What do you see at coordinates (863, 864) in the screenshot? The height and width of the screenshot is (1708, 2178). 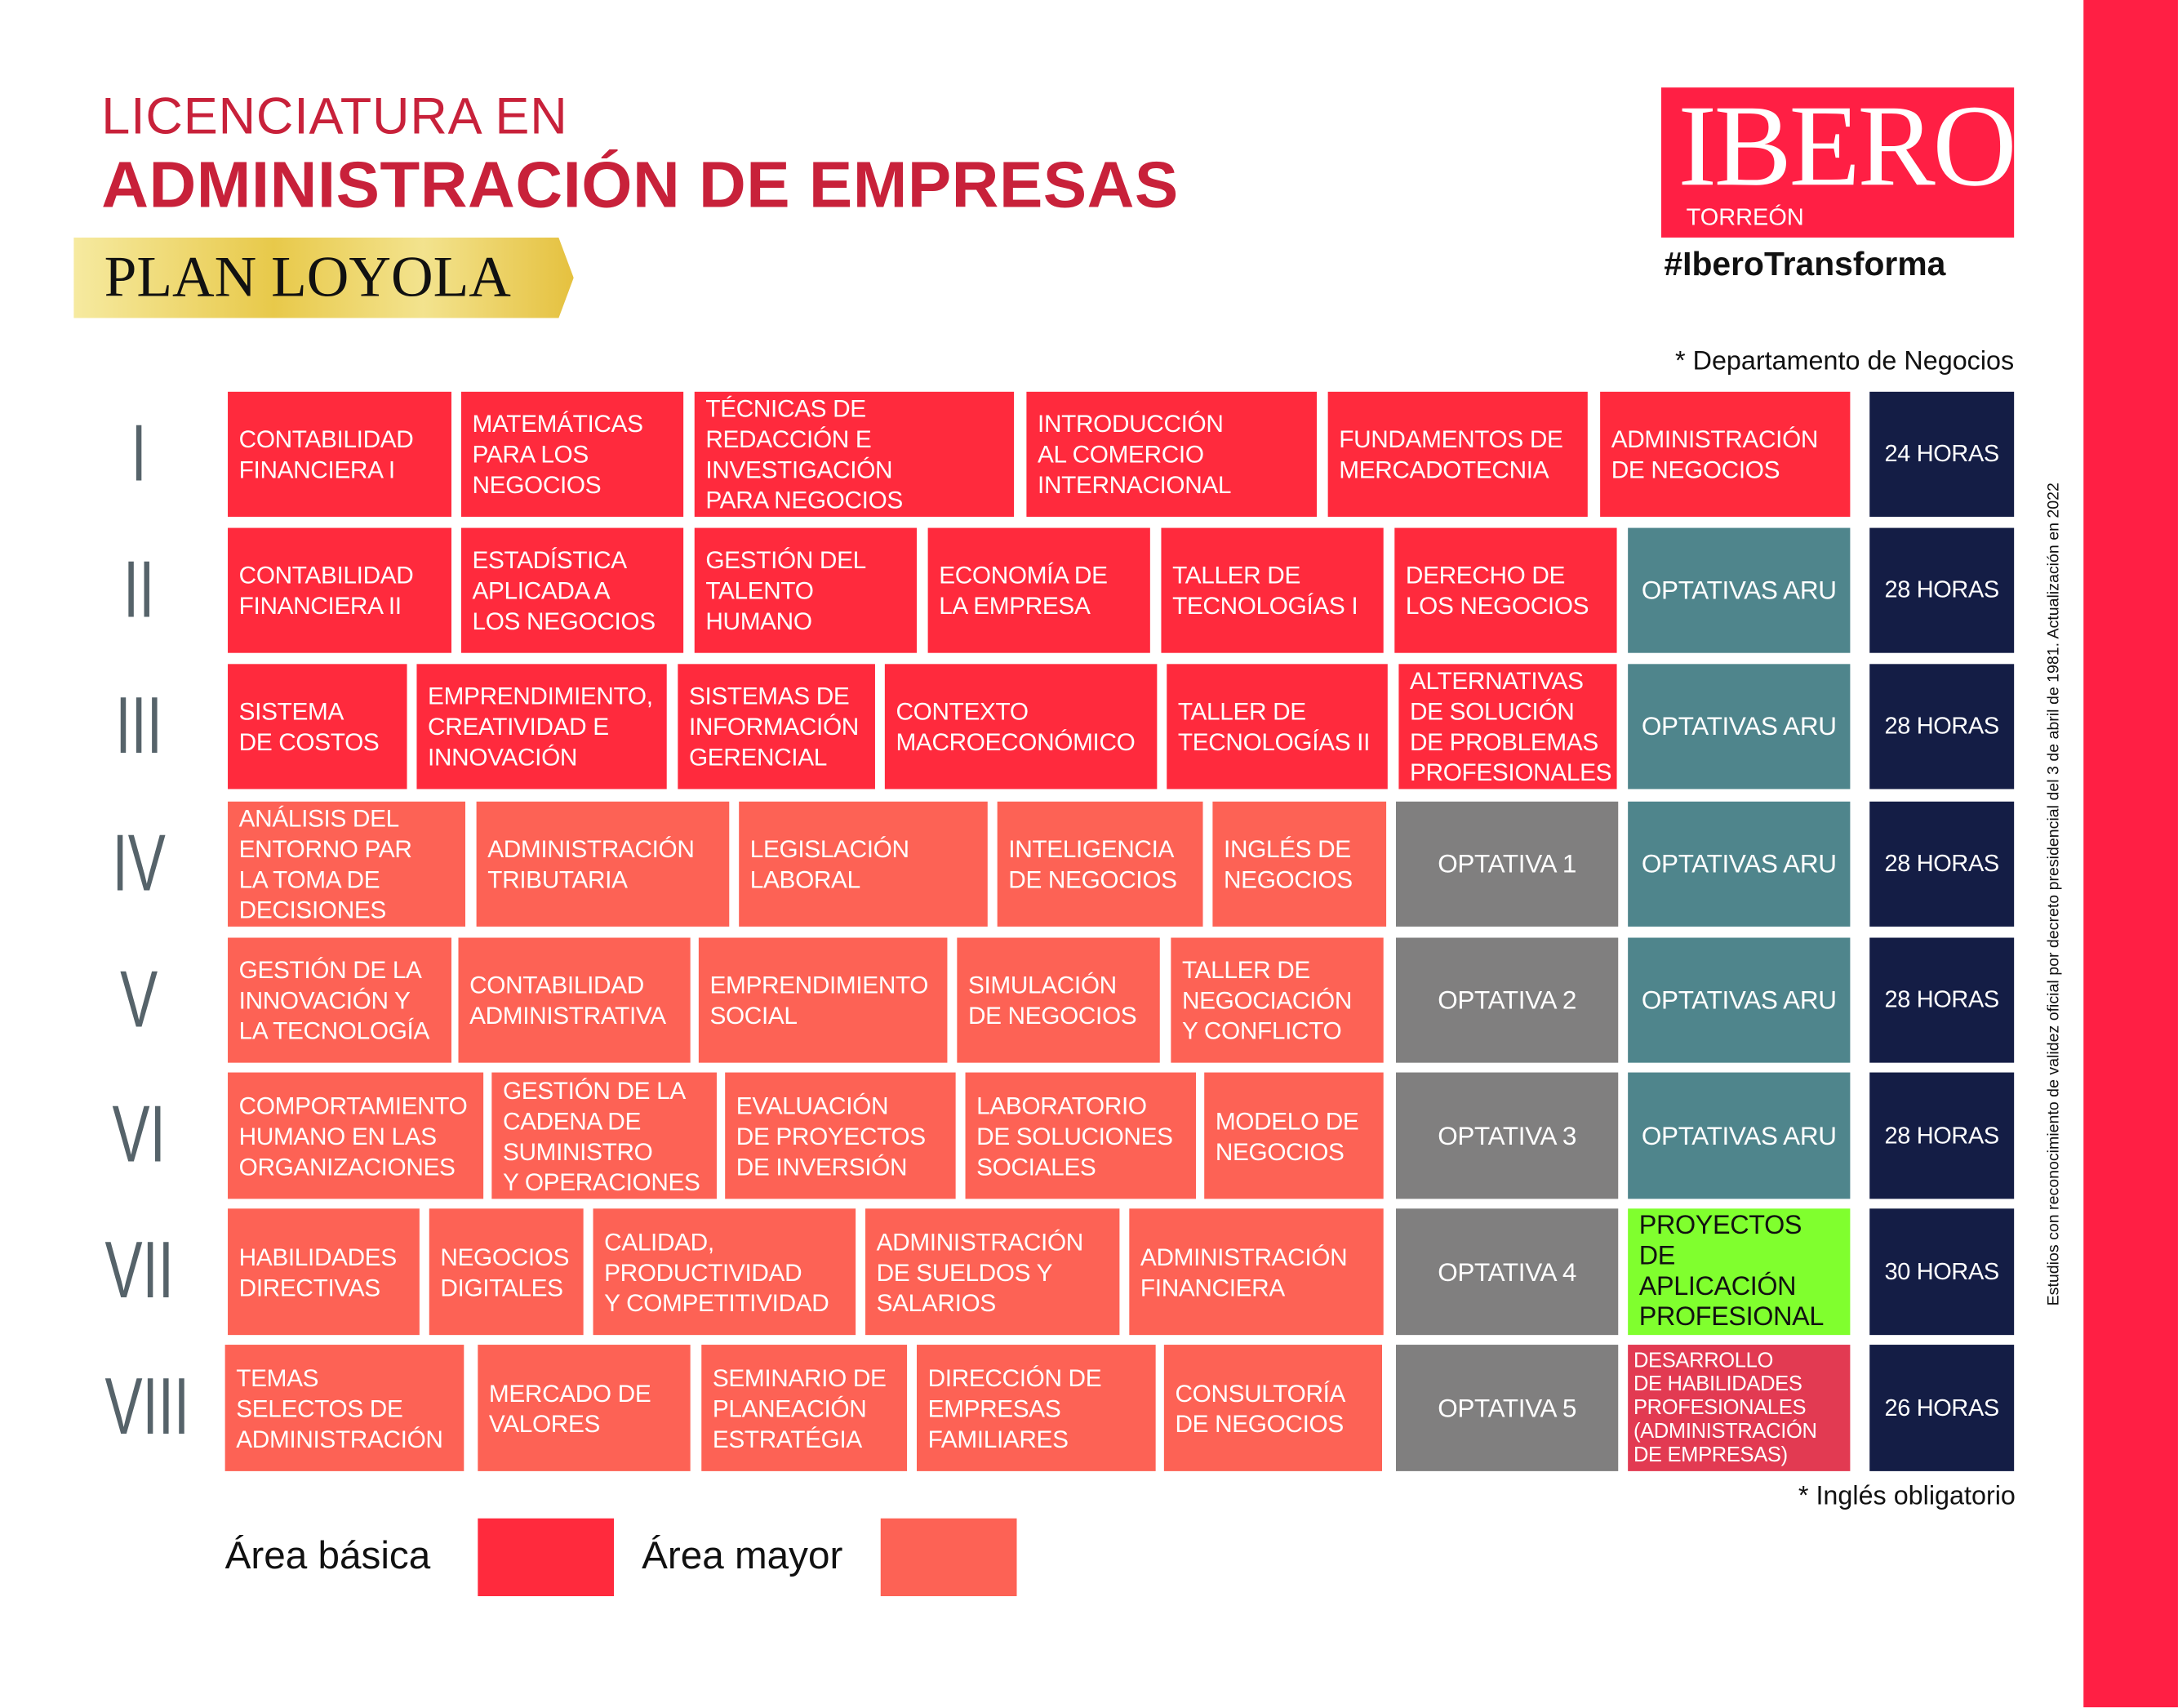 I see `course-cell: LEGISLACIÓN LABORAL` at bounding box center [863, 864].